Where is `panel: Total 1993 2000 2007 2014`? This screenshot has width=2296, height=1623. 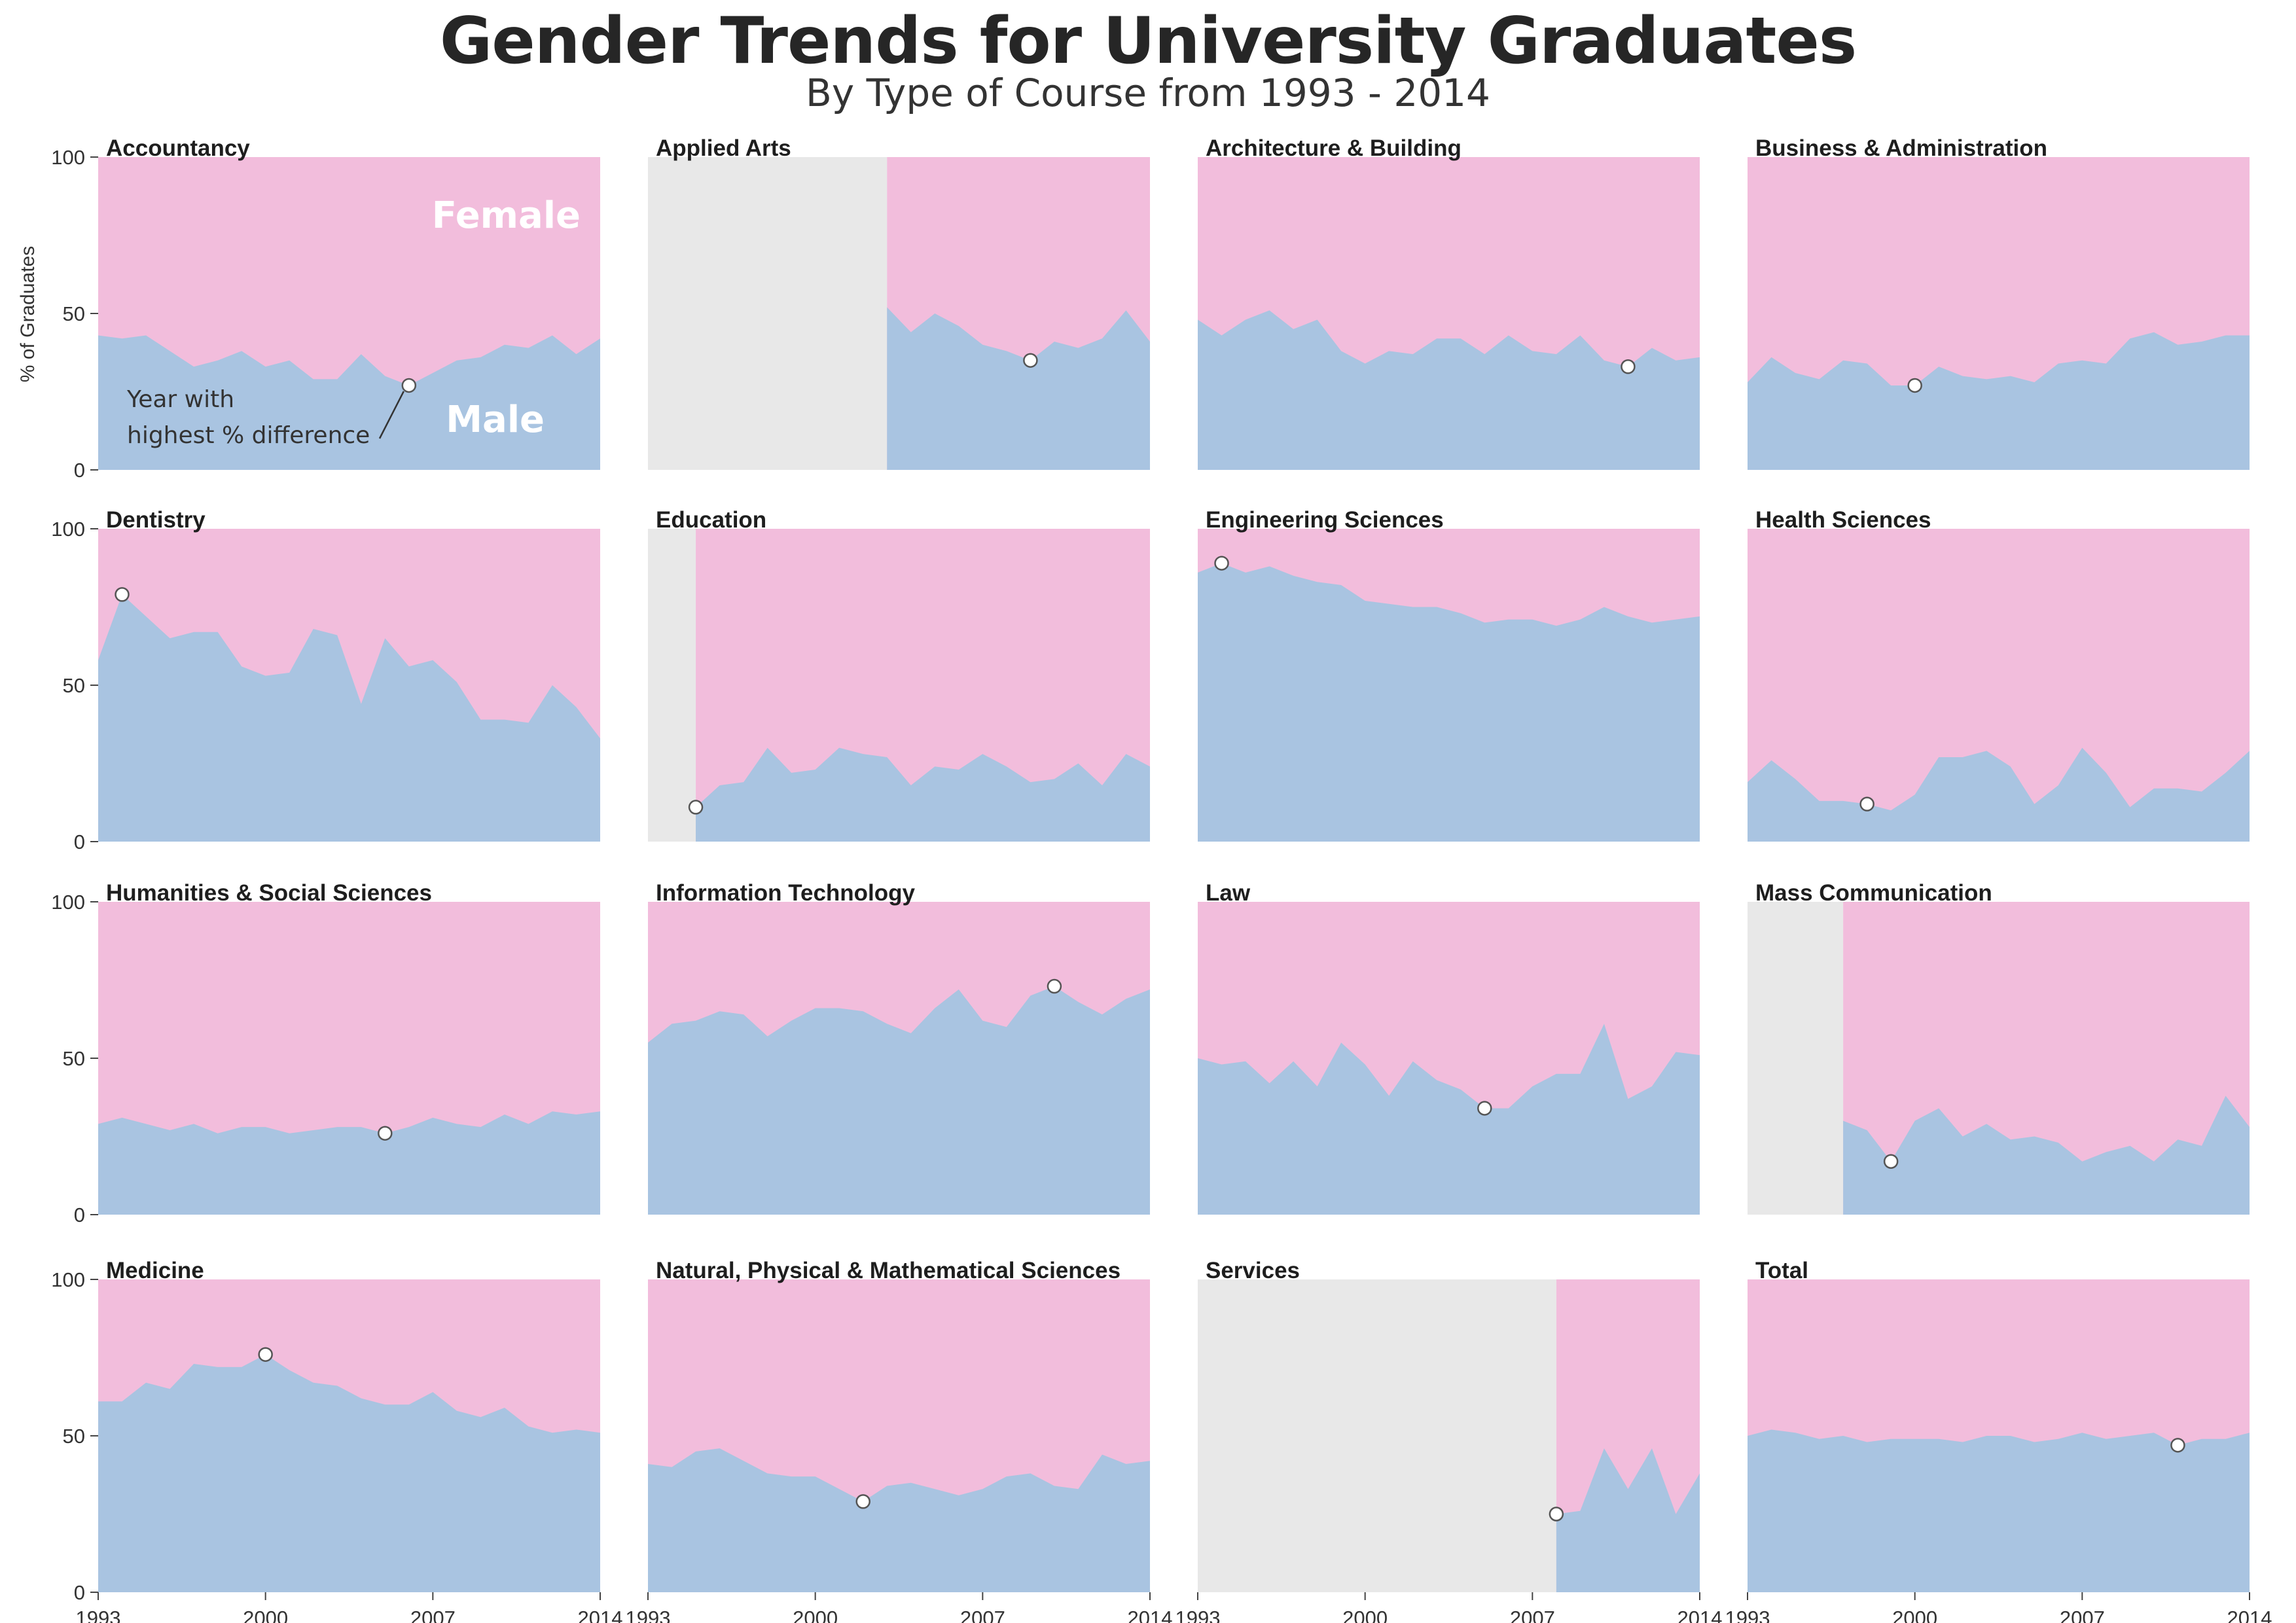
panel: Total 1993 2000 2007 2014 is located at coordinates (1998, 1441).